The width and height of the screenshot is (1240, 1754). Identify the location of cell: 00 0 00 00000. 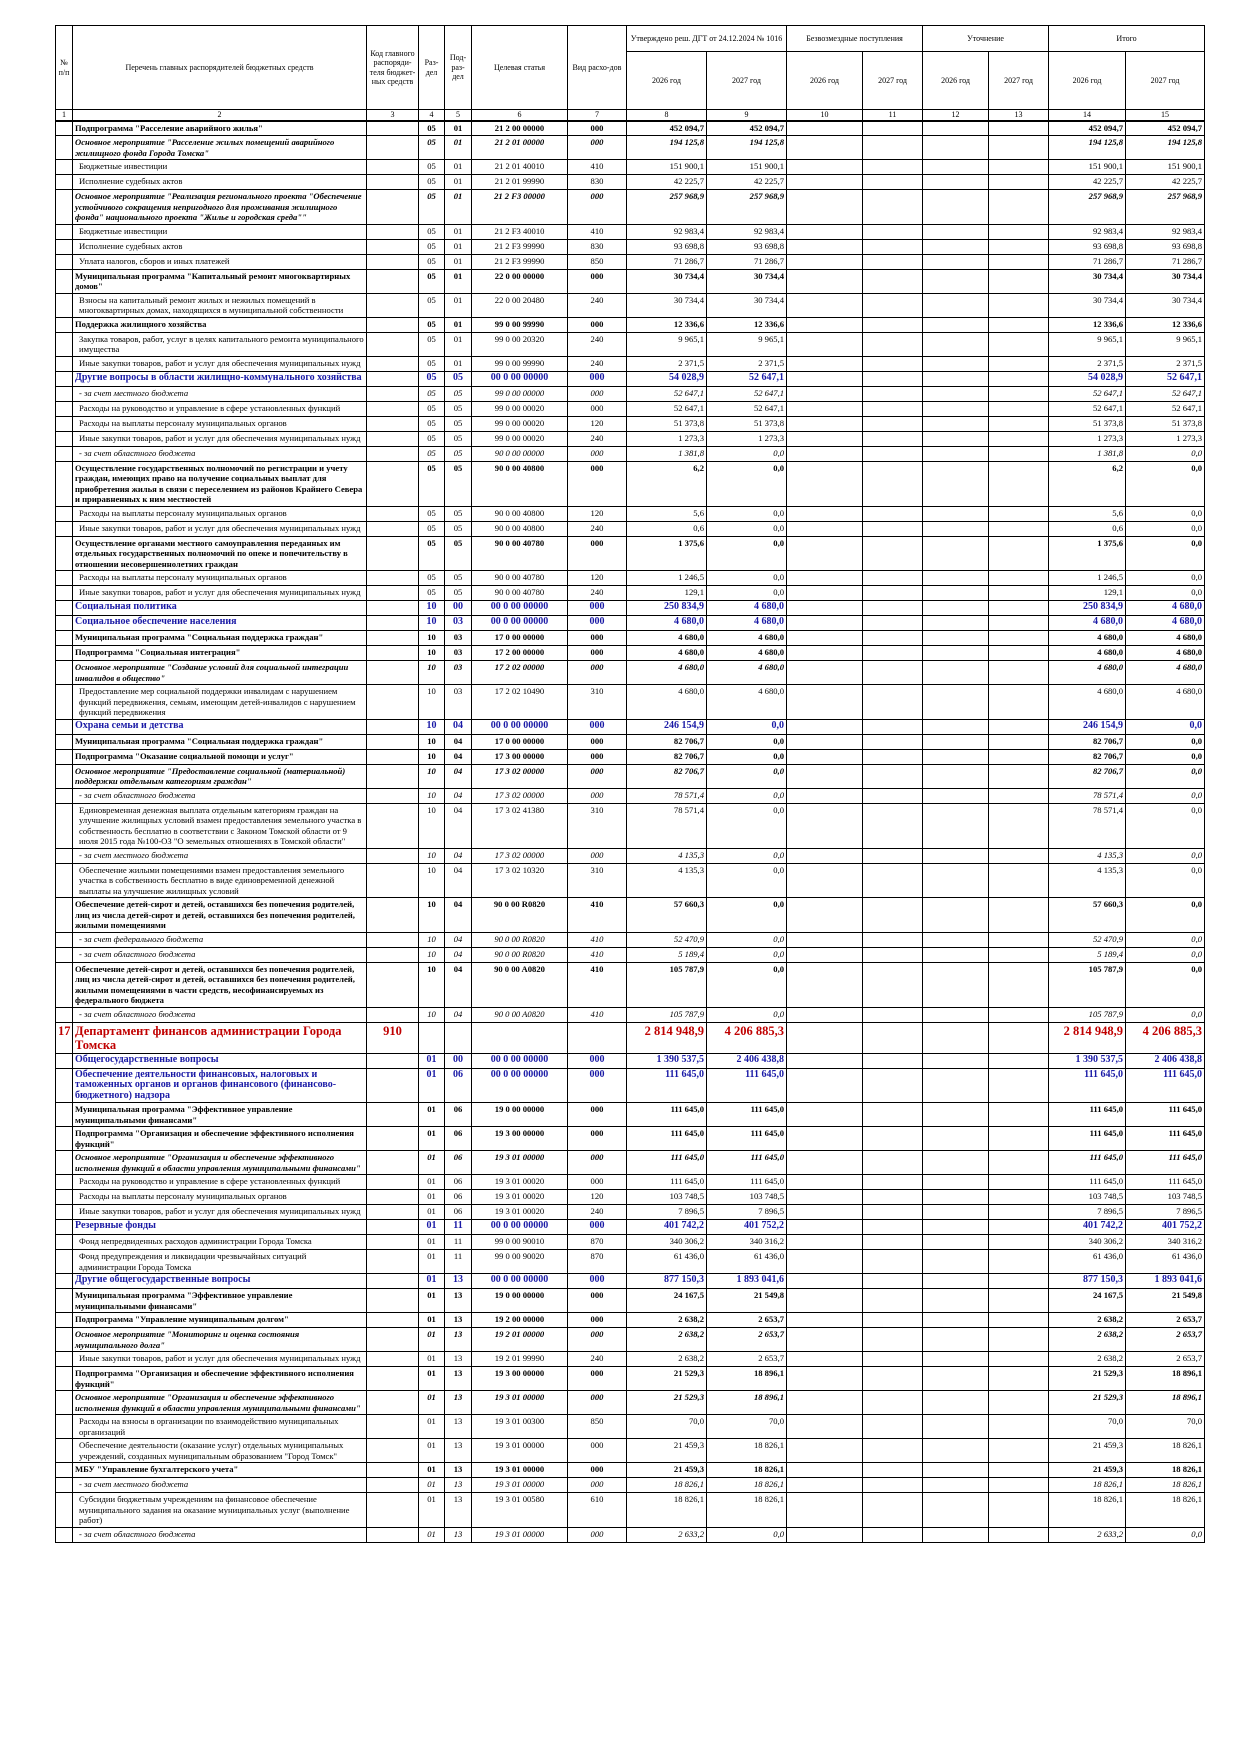
(519, 726).